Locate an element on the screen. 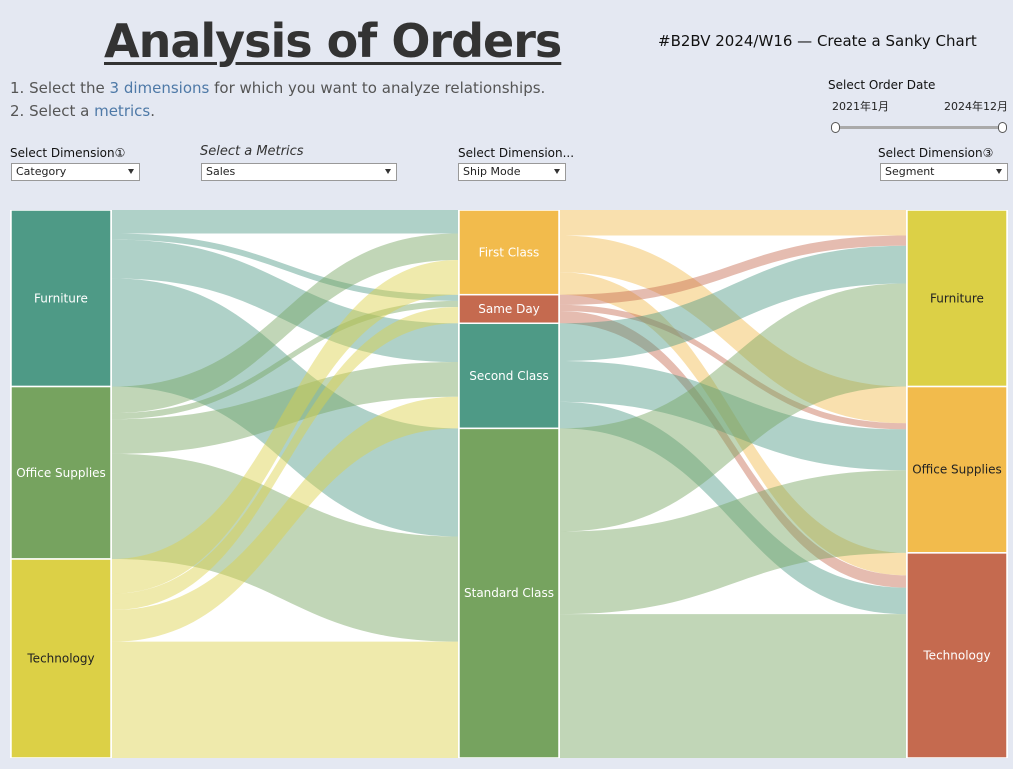 This screenshot has height=769, width=1013. node-segment-office-supplies is located at coordinates (957, 469).